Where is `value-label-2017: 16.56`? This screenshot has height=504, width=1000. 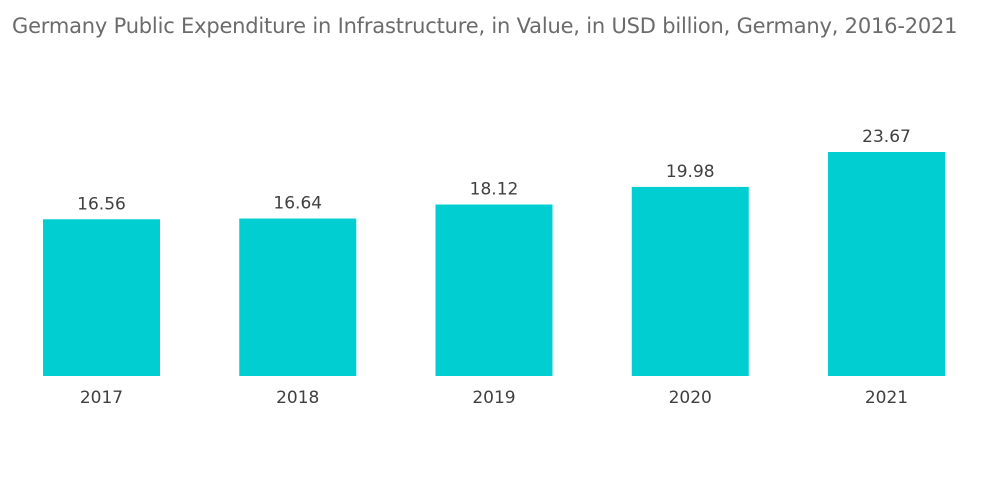
value-label-2017: 16.56 is located at coordinates (101, 204).